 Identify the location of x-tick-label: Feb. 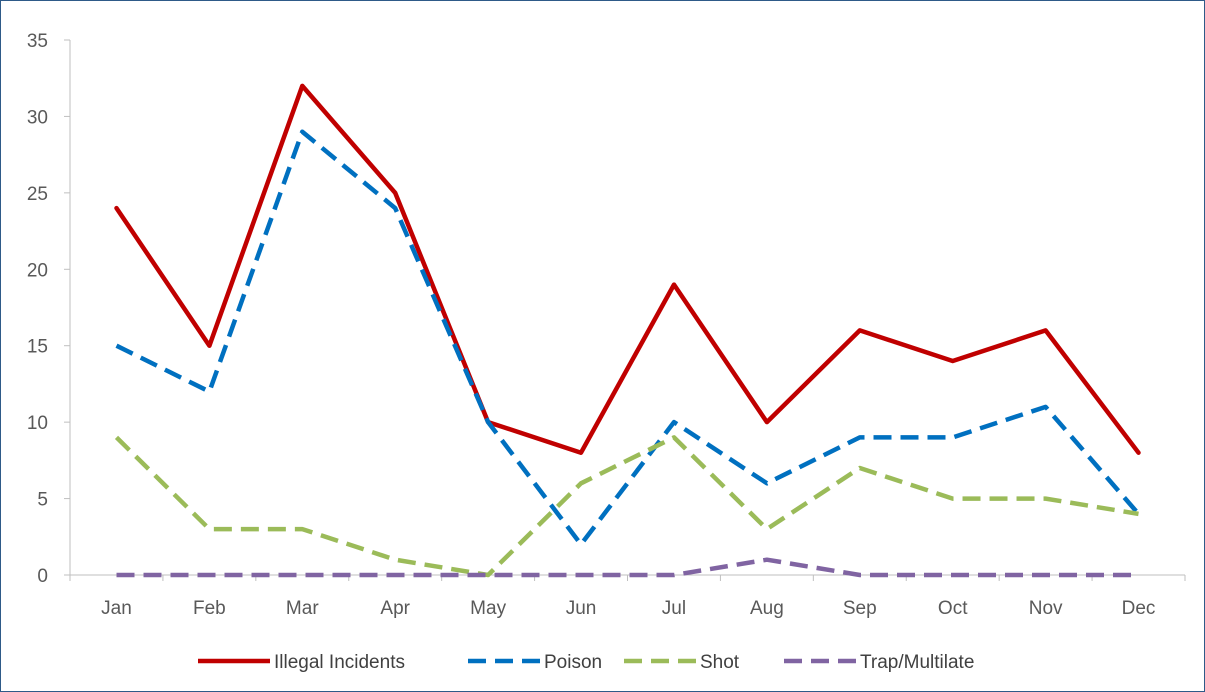
(209, 608).